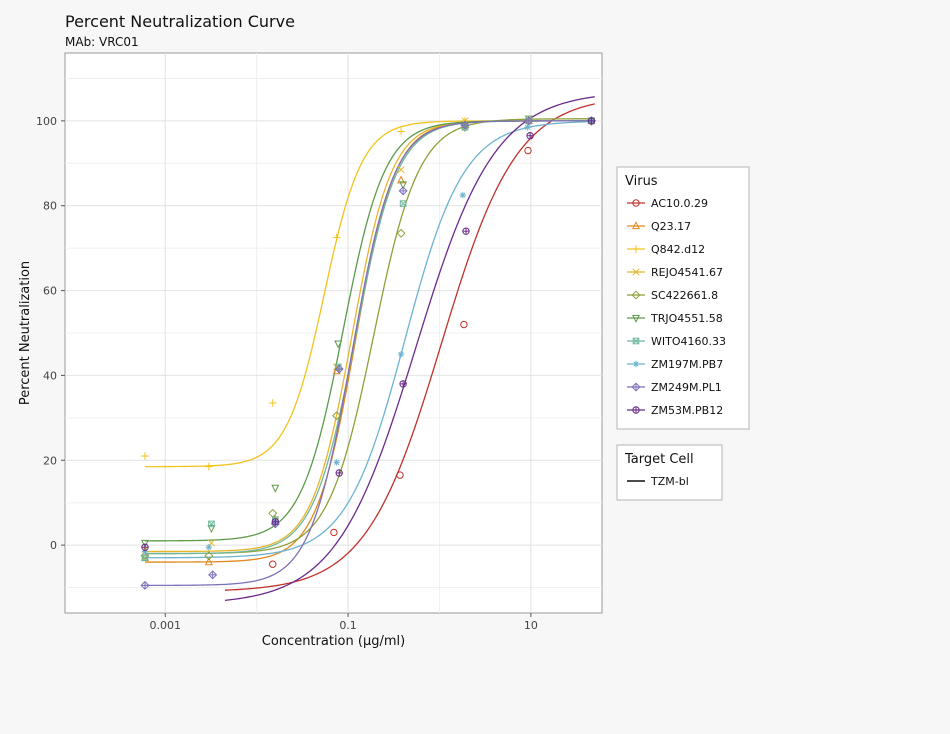 Image resolution: width=950 pixels, height=734 pixels. I want to click on x-tick-label: 0.1, so click(348, 625).